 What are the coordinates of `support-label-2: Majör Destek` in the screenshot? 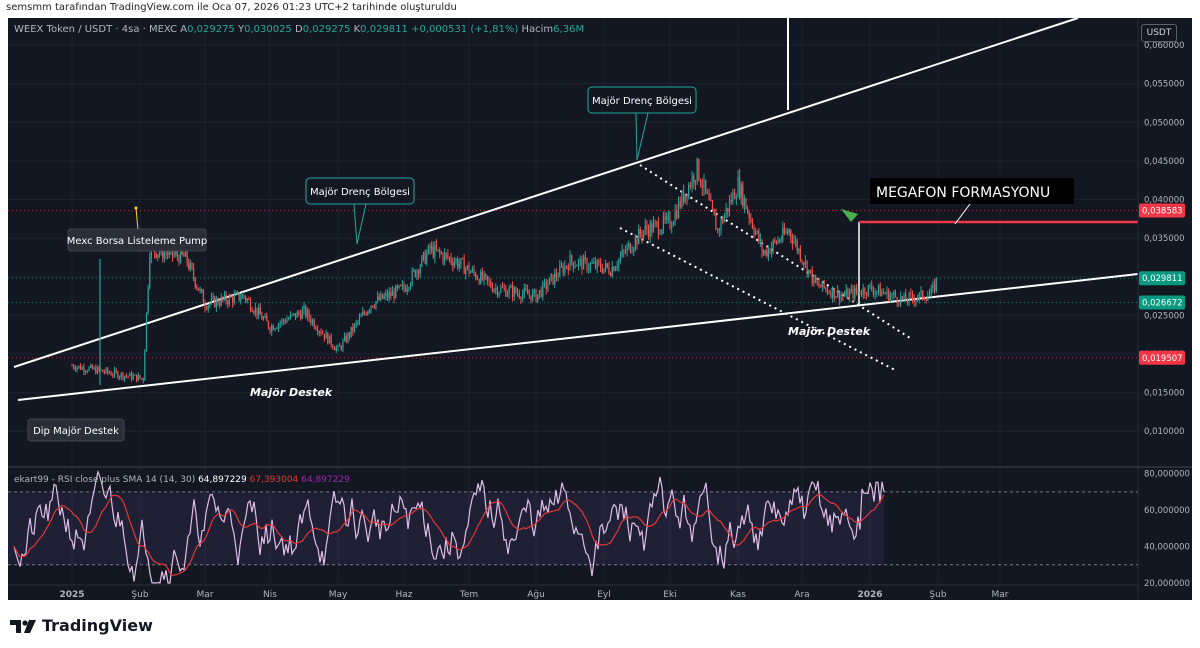 It's located at (829, 331).